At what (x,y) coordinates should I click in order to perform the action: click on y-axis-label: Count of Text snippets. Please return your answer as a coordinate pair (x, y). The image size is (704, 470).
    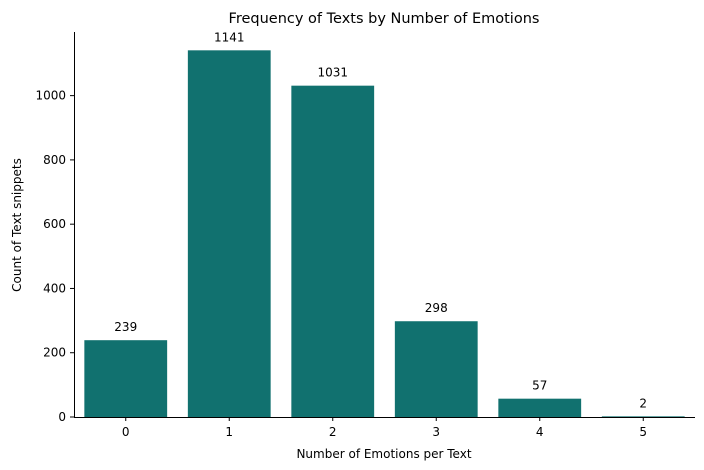
    Looking at the image, I should click on (17, 225).